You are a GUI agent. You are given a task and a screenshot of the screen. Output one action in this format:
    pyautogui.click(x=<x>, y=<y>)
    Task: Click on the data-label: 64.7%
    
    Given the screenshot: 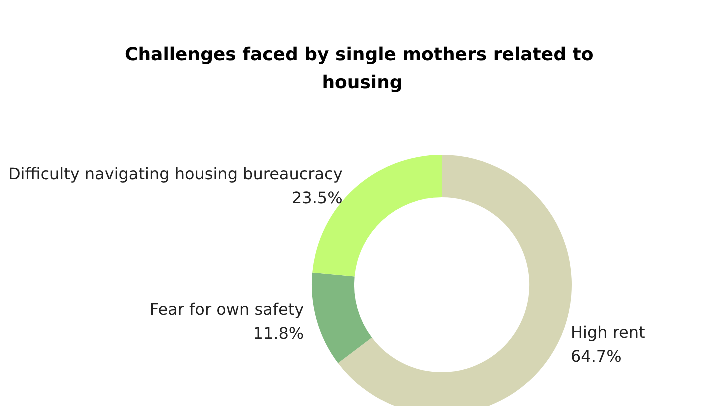 What is the action you would take?
    pyautogui.click(x=596, y=356)
    